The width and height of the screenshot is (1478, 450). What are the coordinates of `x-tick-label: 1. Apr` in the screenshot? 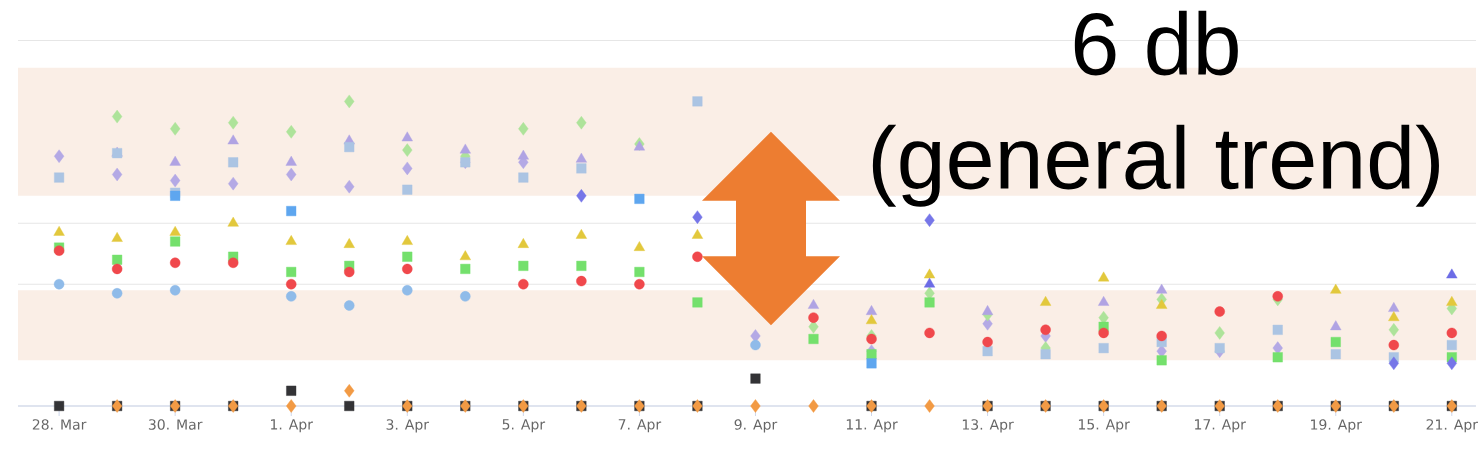 It's located at (292, 426).